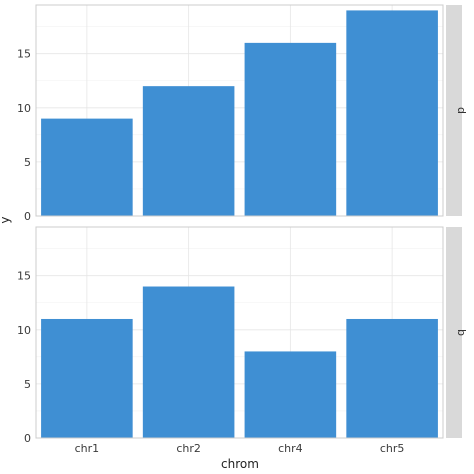 The image size is (474, 474). I want to click on y-axis-title: y, so click(6, 219).